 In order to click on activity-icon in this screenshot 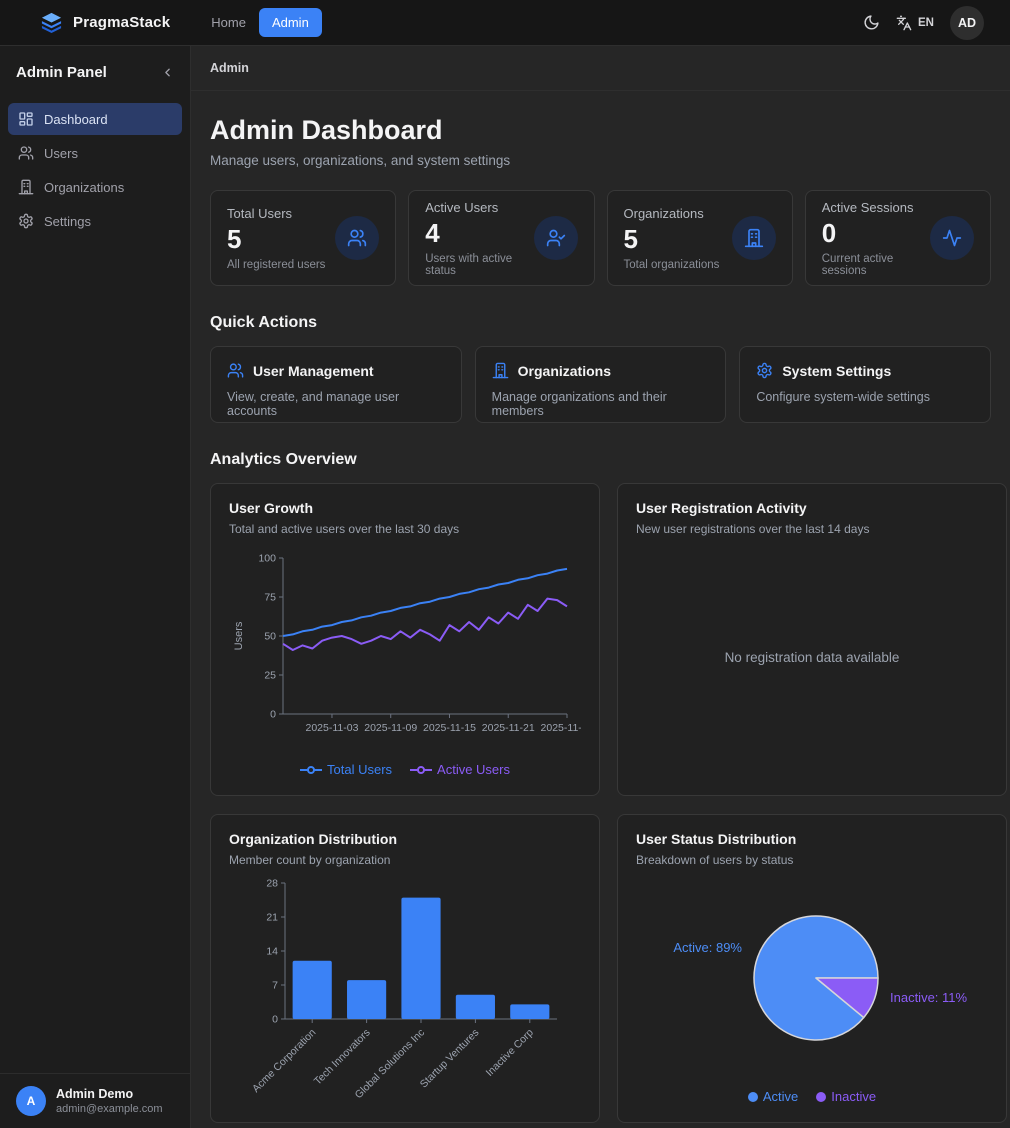, I will do `click(952, 238)`.